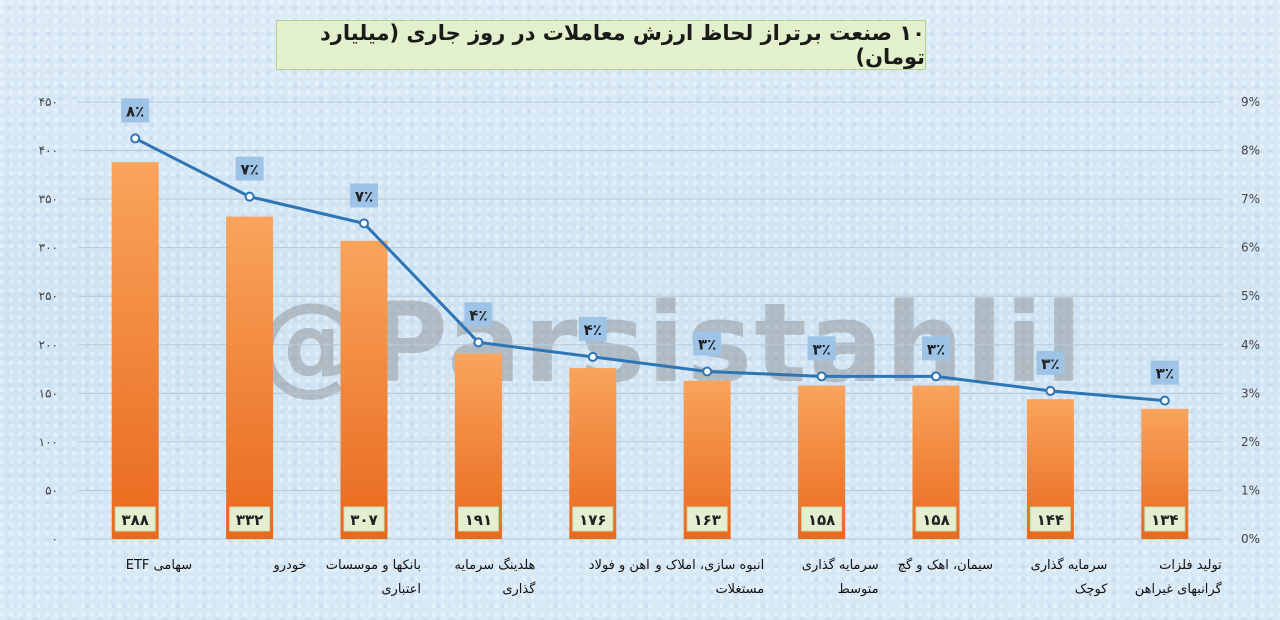  I want to click on bar-value-label: ۳۳۲, so click(249, 520).